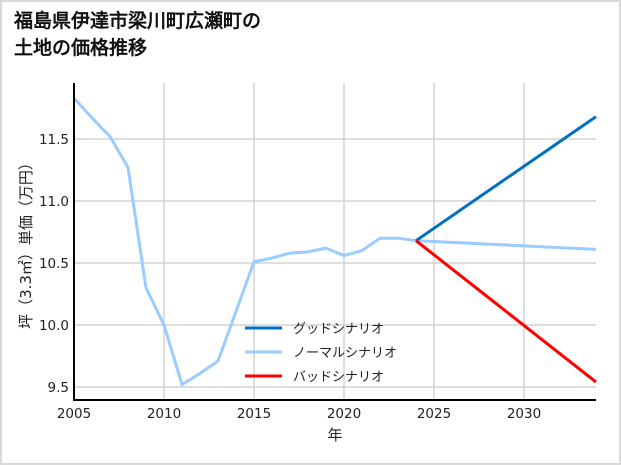 Image resolution: width=621 pixels, height=465 pixels. What do you see at coordinates (54, 264) in the screenshot?
I see `y-tick-label: 10.5` at bounding box center [54, 264].